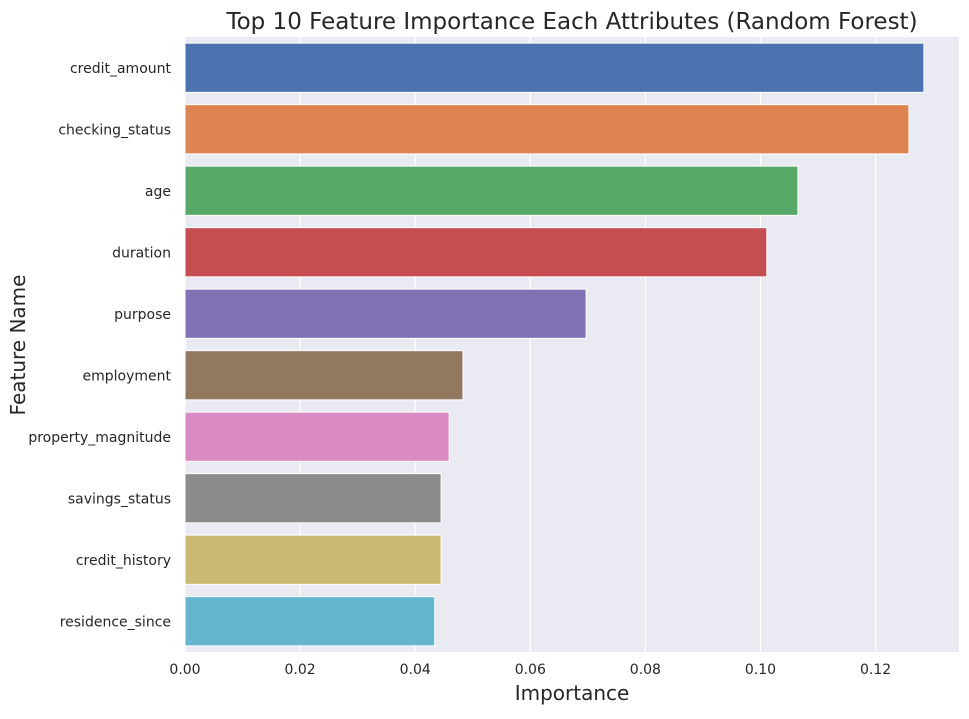 The height and width of the screenshot is (719, 969). What do you see at coordinates (300, 670) in the screenshot?
I see `x-tick-label: 0.02` at bounding box center [300, 670].